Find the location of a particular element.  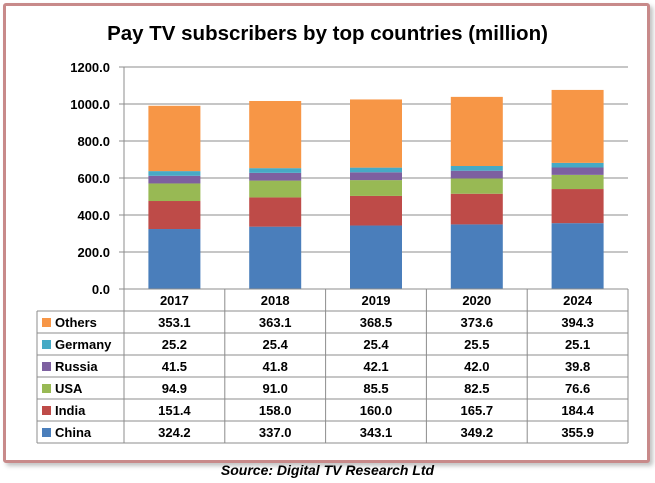

data-label: 349.2 is located at coordinates (477, 432).